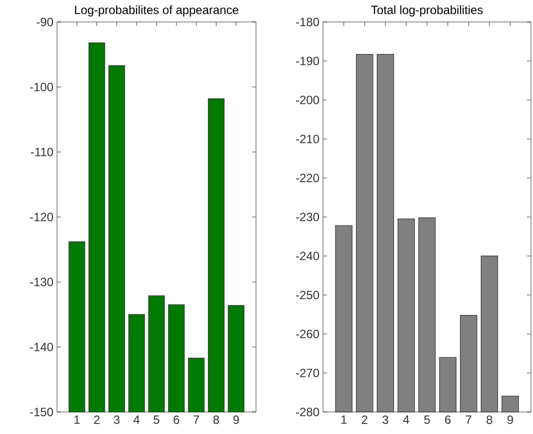 This screenshot has width=533, height=434. I want to click on y-tick-label: -240, so click(308, 256).